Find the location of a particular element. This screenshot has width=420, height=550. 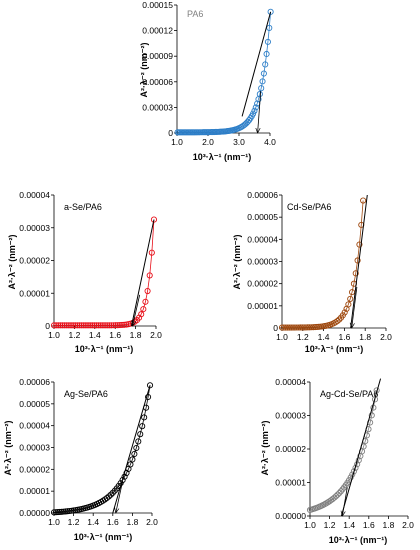

x-tick-label: 3.0 is located at coordinates (239, 142).